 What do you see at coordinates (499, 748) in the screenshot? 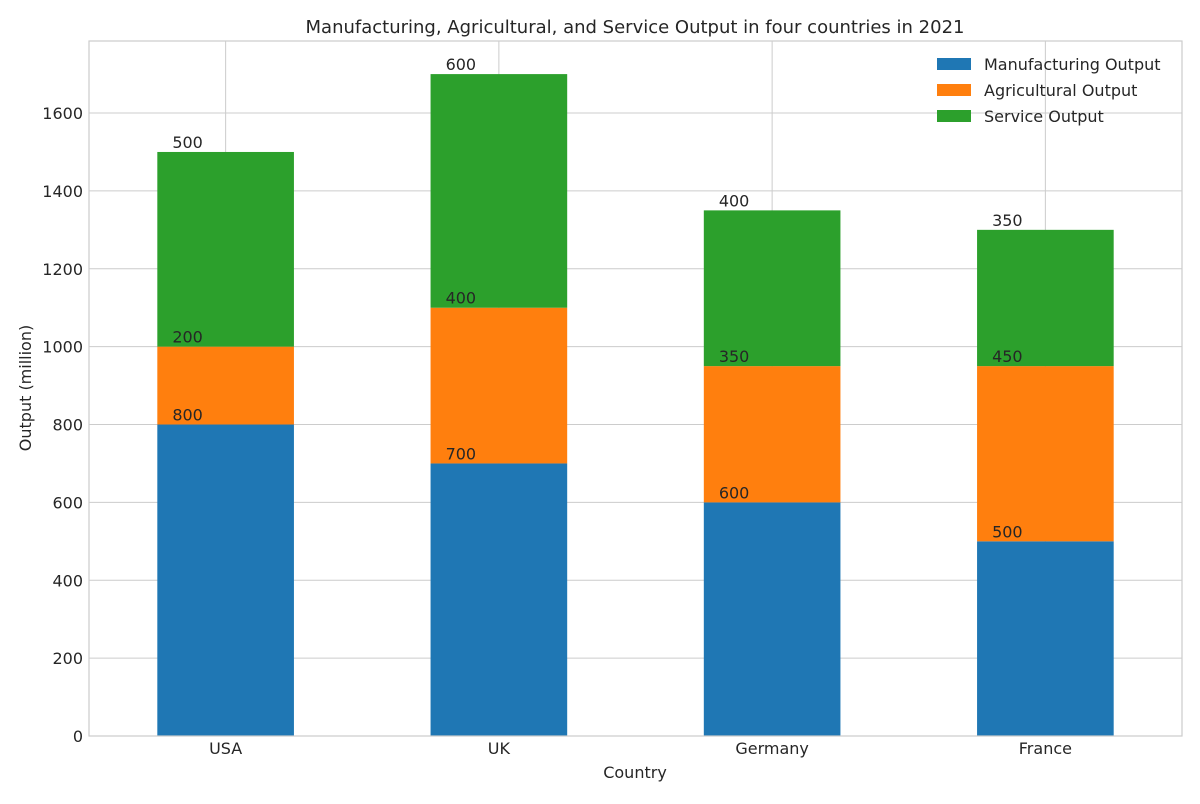
I see `x-tick-label: UK` at bounding box center [499, 748].